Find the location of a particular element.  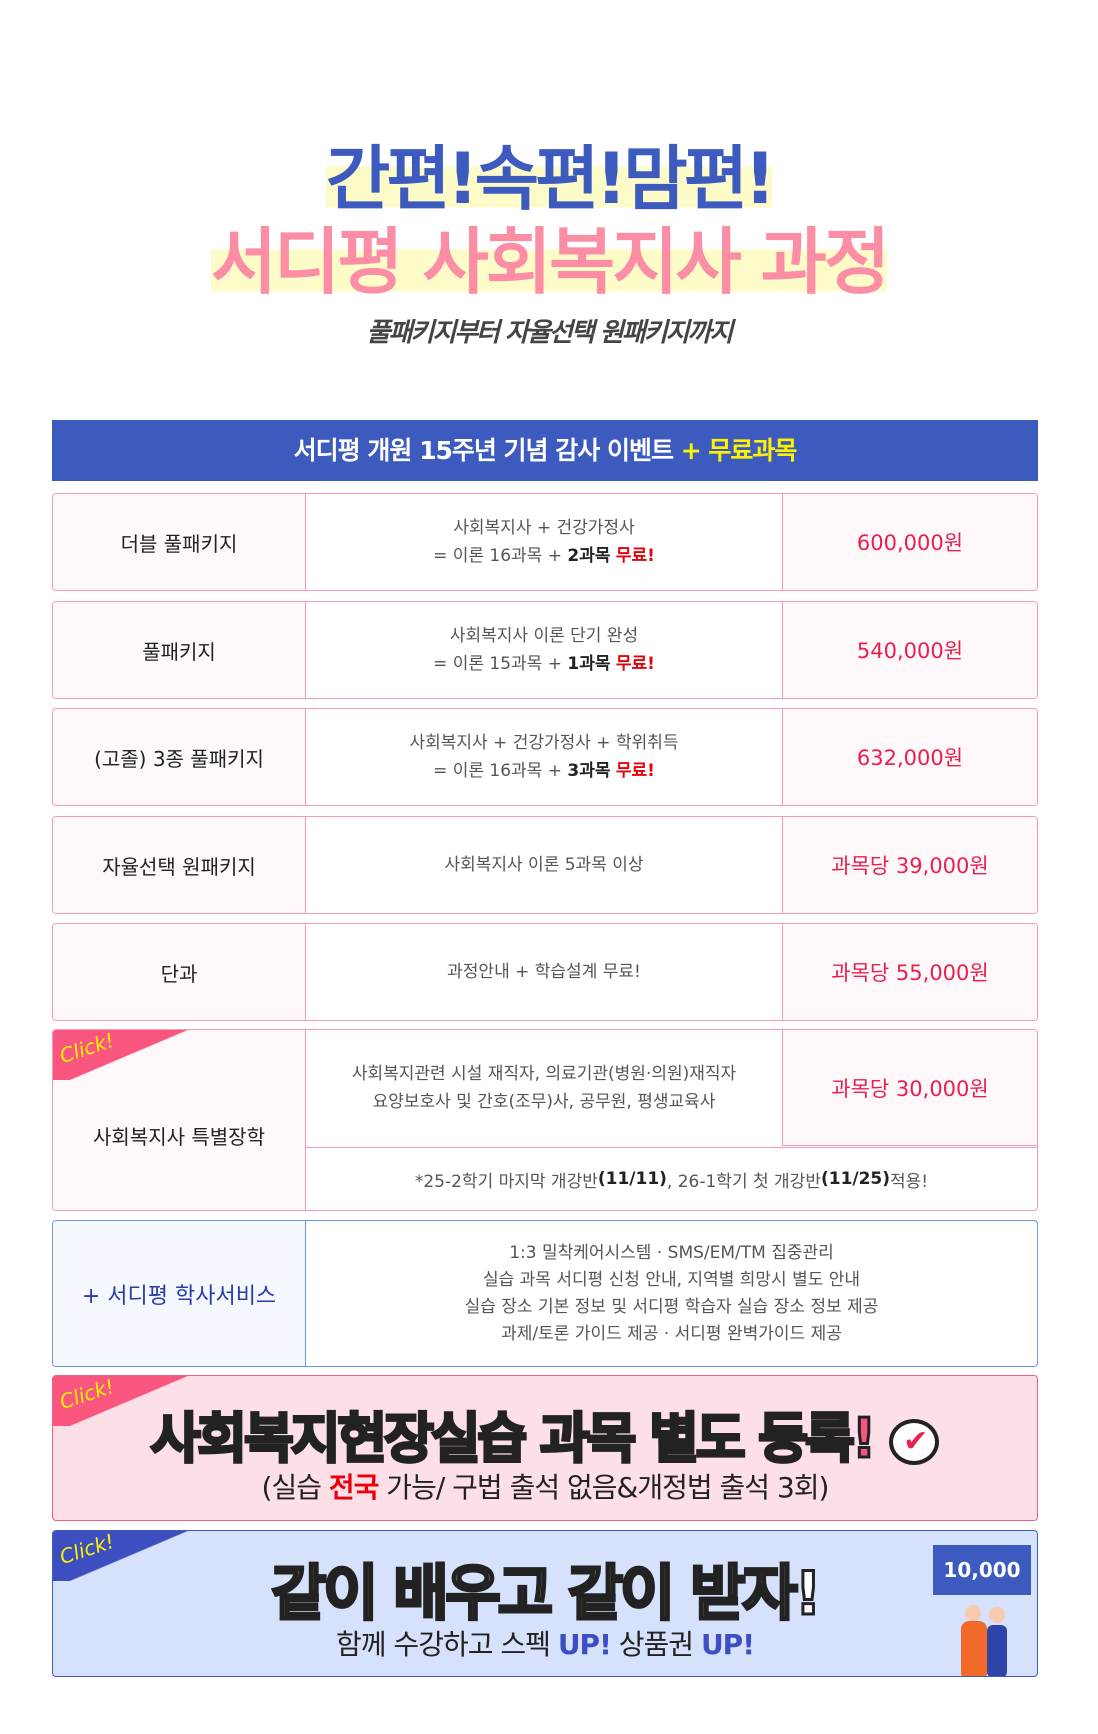

row-desc: 사회복지사 + 건강가정사 = 이론 16과목 + 2과목 무료! is located at coordinates (544, 542).